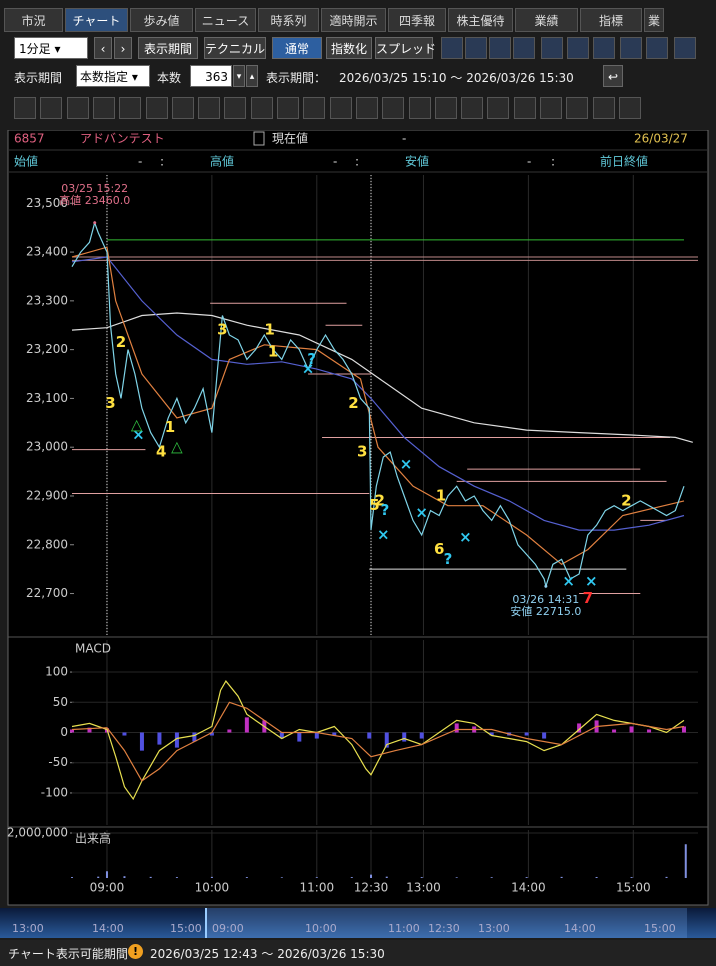 The height and width of the screenshot is (966, 716). Describe the element at coordinates (288, 20) in the screenshot. I see `tab: 時系列` at that location.